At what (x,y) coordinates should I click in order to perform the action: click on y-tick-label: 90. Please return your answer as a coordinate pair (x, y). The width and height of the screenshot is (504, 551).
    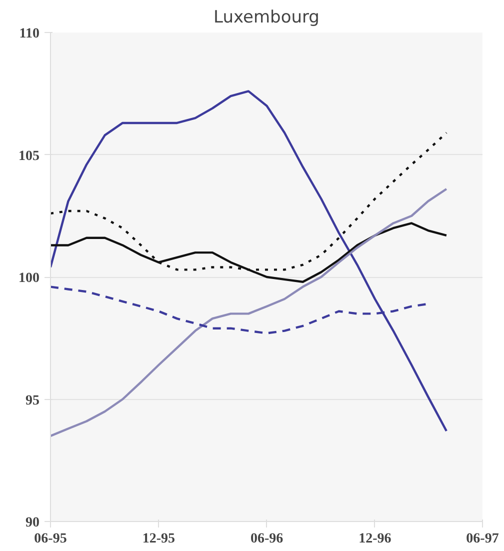
    Looking at the image, I should click on (33, 523).